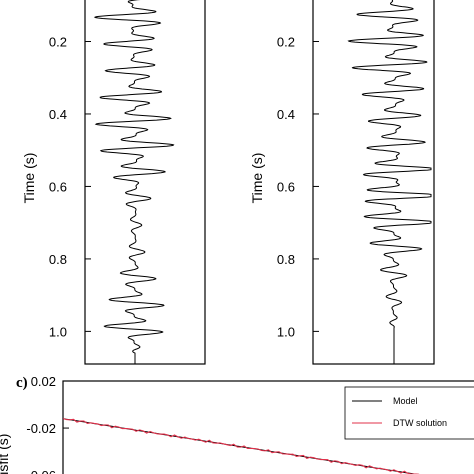  What do you see at coordinates (257, 178) in the screenshot?
I see `panel-b-ylabel: Time (s)` at bounding box center [257, 178].